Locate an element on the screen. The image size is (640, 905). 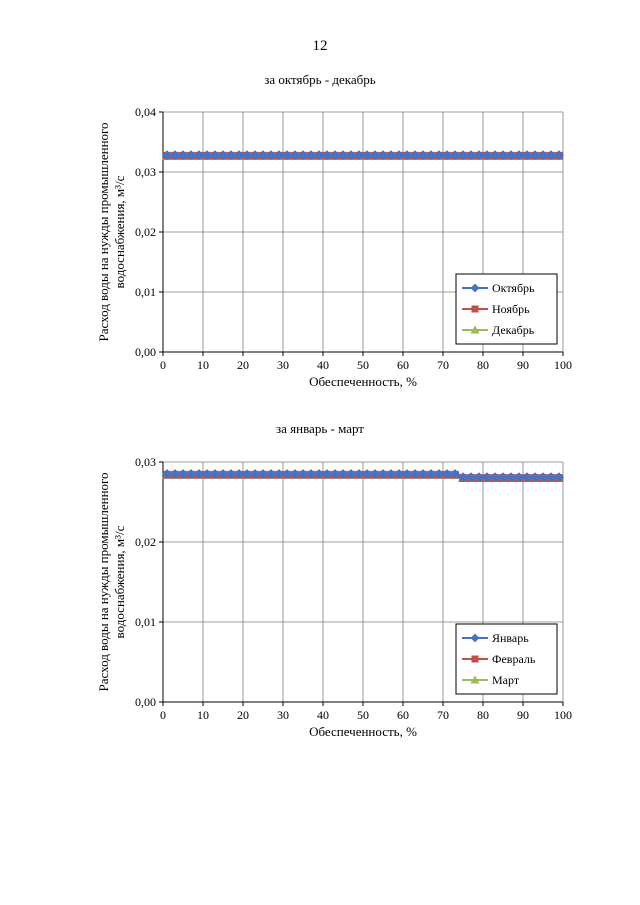
legend-item: Октябрь is located at coordinates (498, 288).